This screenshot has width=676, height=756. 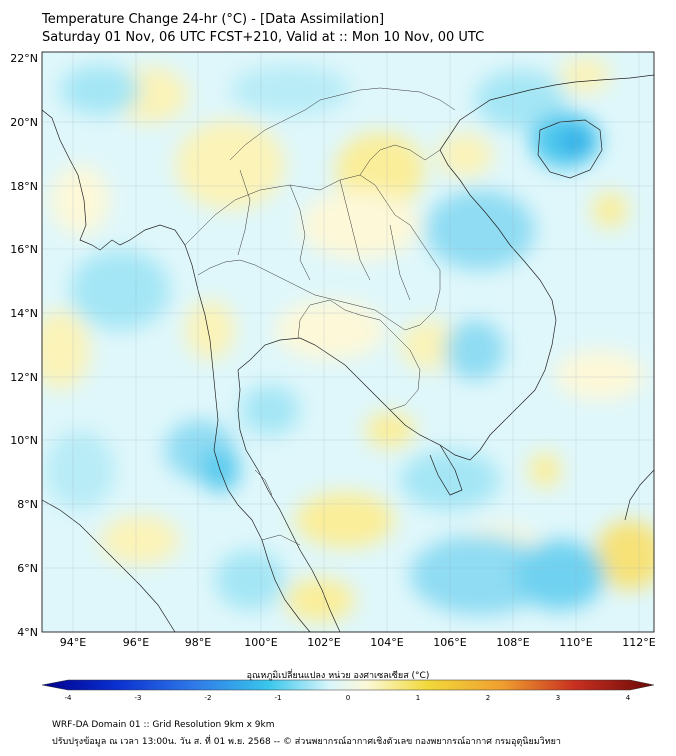 What do you see at coordinates (198, 642) in the screenshot?
I see `lon-tick-label: 98°E` at bounding box center [198, 642].